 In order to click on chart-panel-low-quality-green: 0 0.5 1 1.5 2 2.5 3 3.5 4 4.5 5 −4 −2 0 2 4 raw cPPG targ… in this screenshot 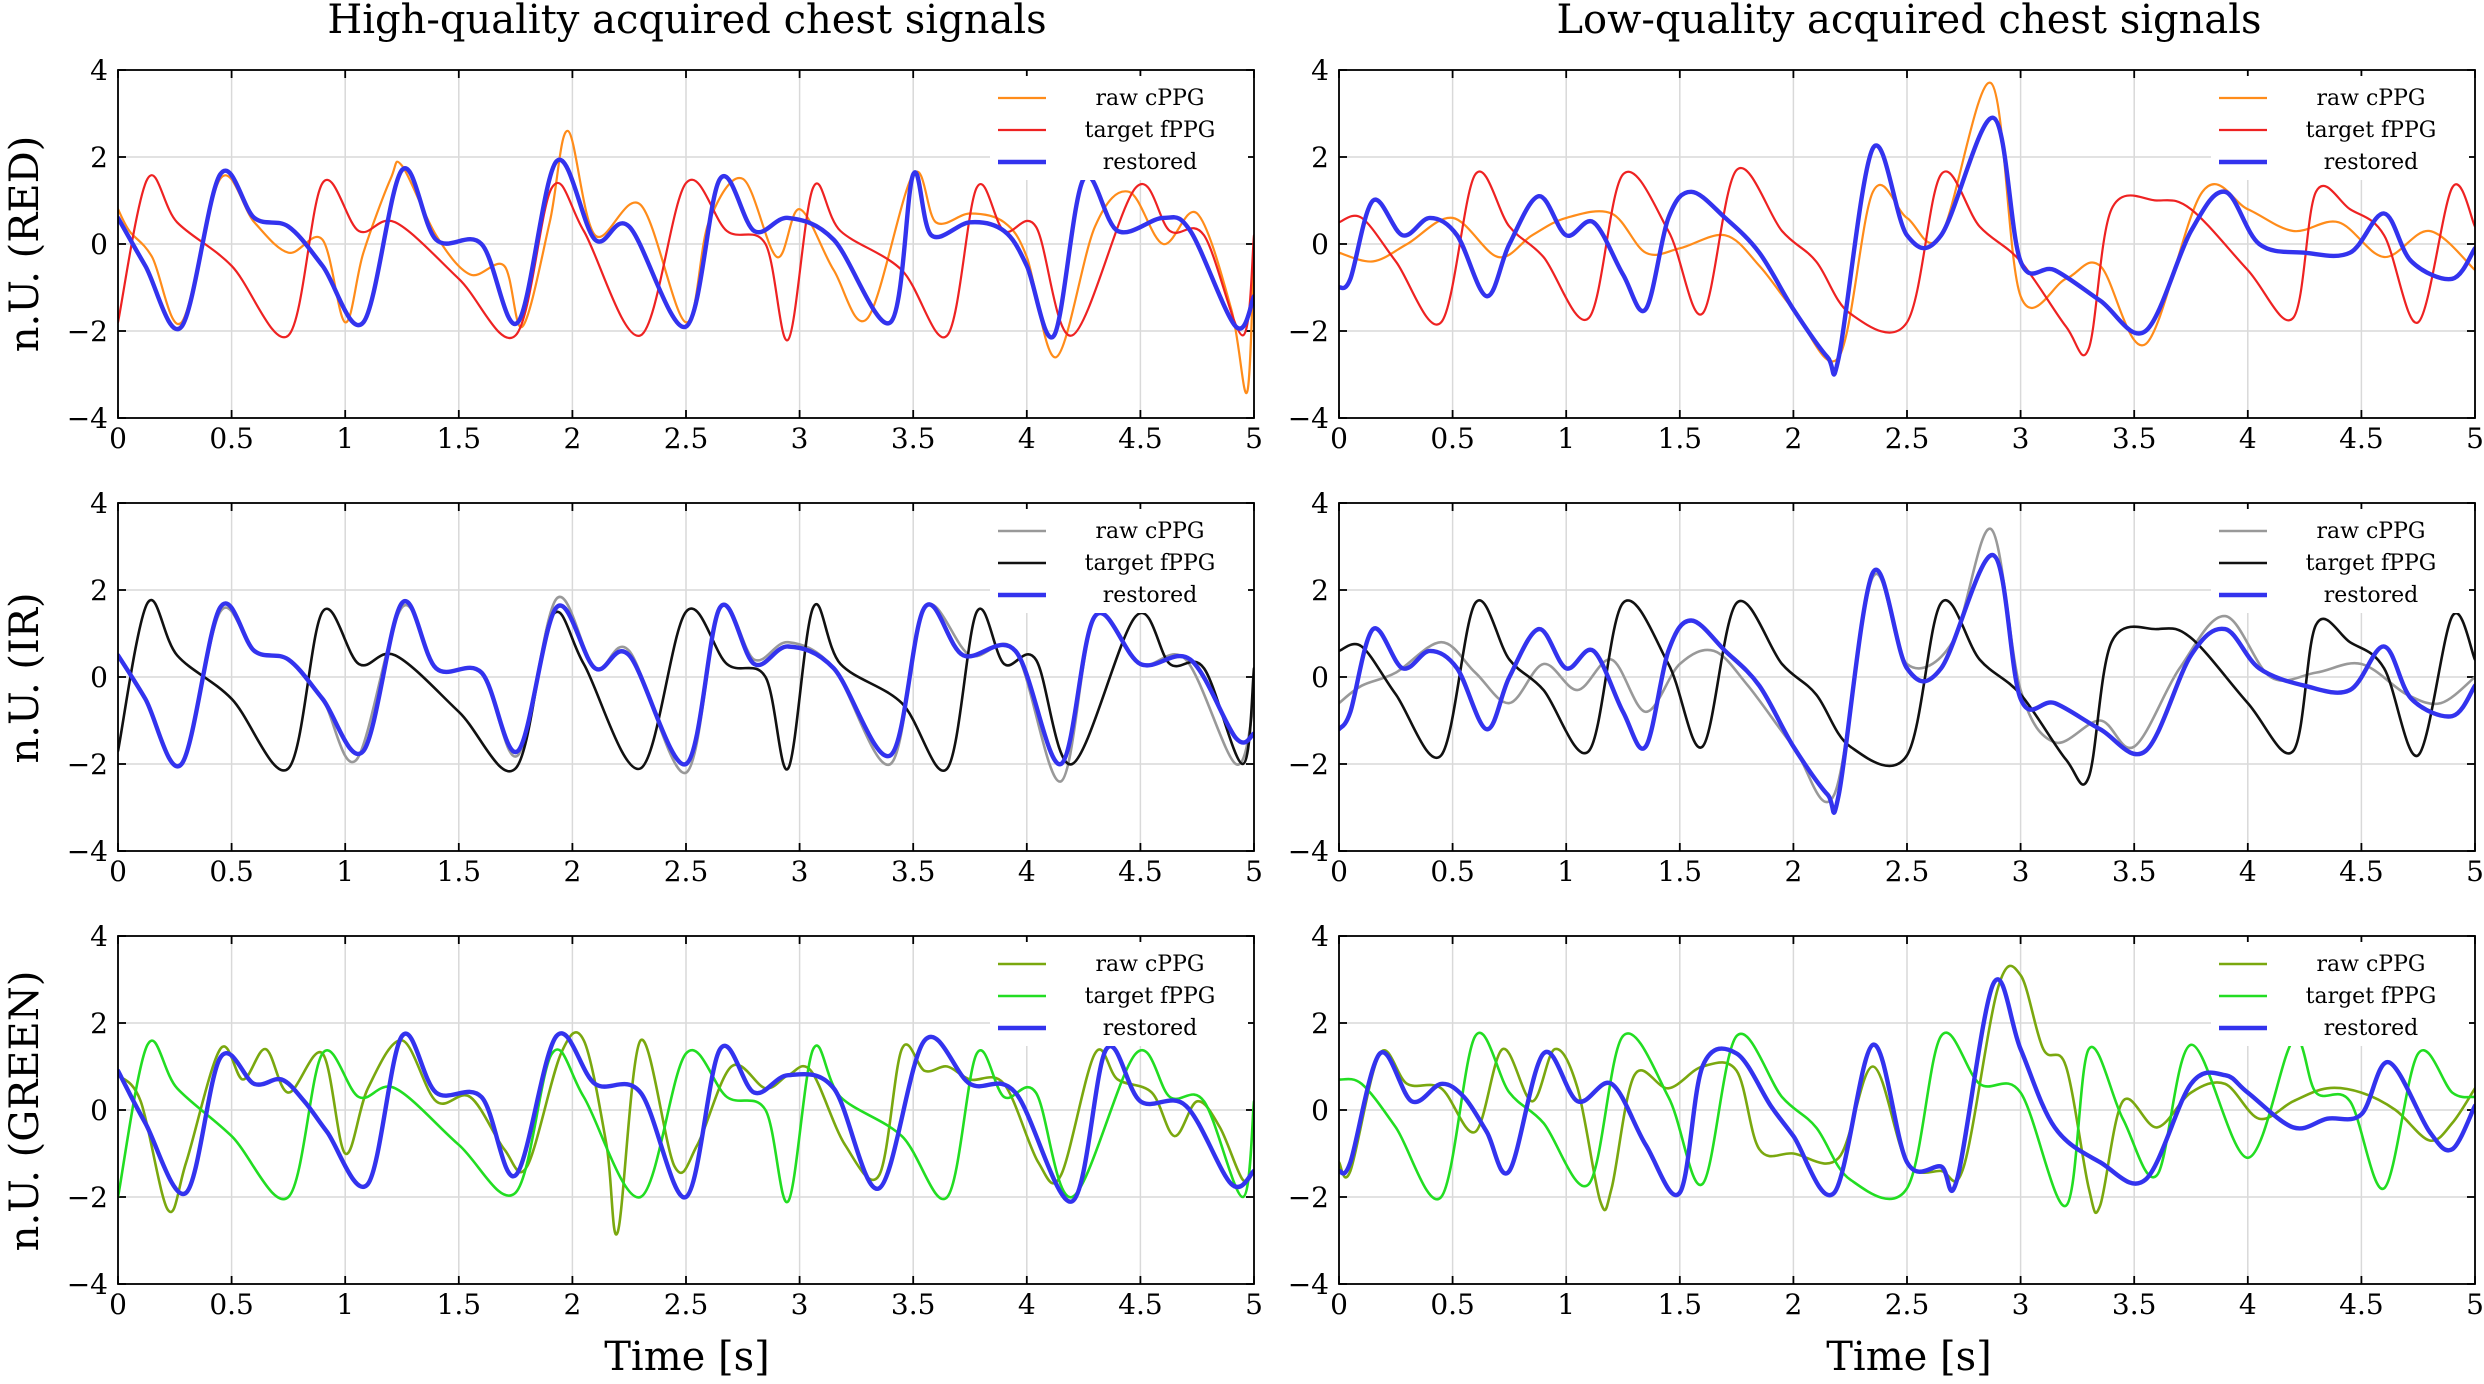, I will do `click(1886, 1120)`.